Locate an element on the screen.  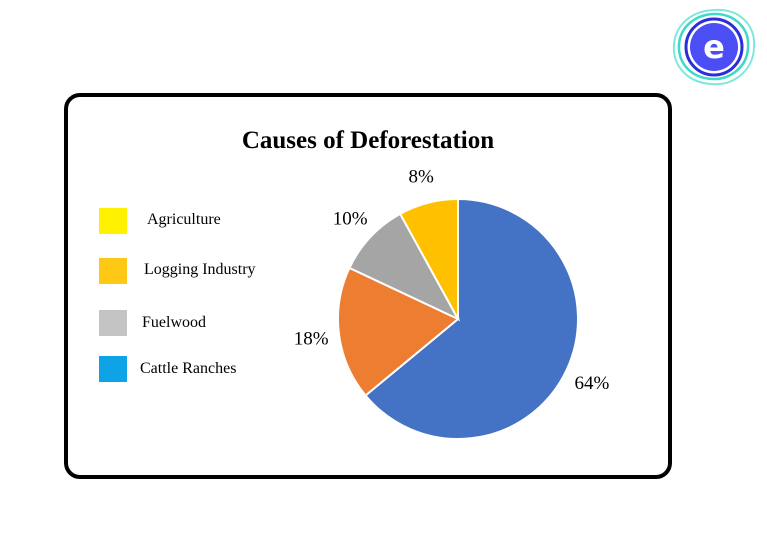
logo-letter: e is located at coordinates (714, 47).